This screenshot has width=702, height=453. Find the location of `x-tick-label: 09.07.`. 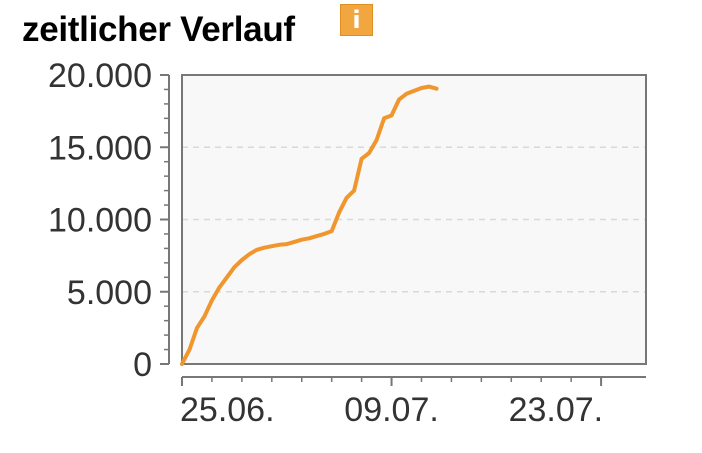

x-tick-label: 09.07. is located at coordinates (391, 410).